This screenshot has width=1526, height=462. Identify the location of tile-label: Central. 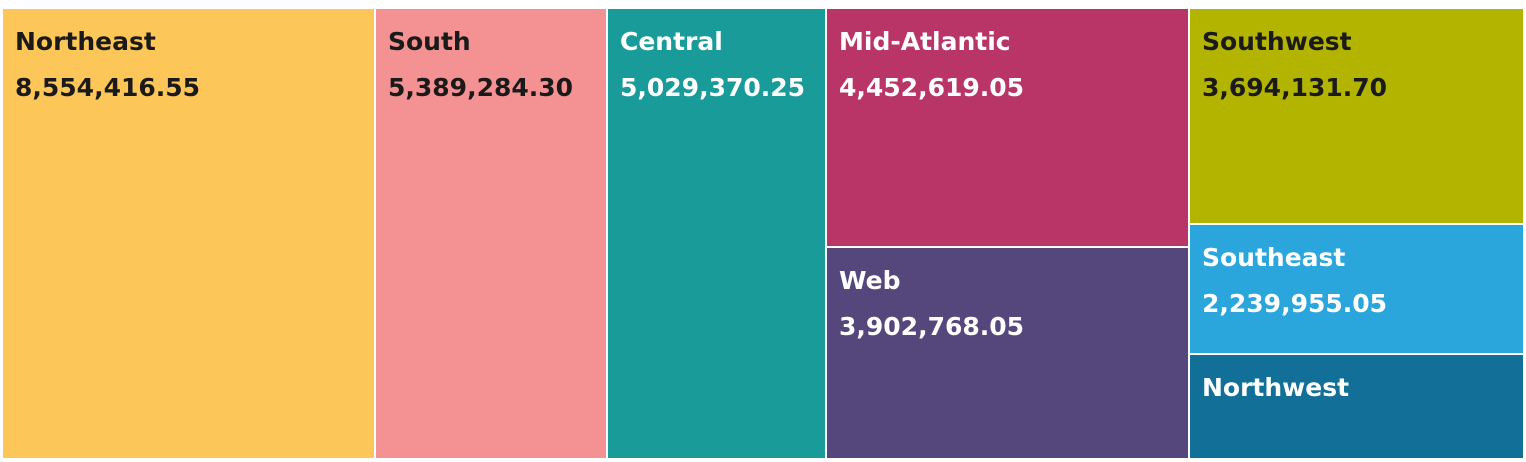
(671, 41).